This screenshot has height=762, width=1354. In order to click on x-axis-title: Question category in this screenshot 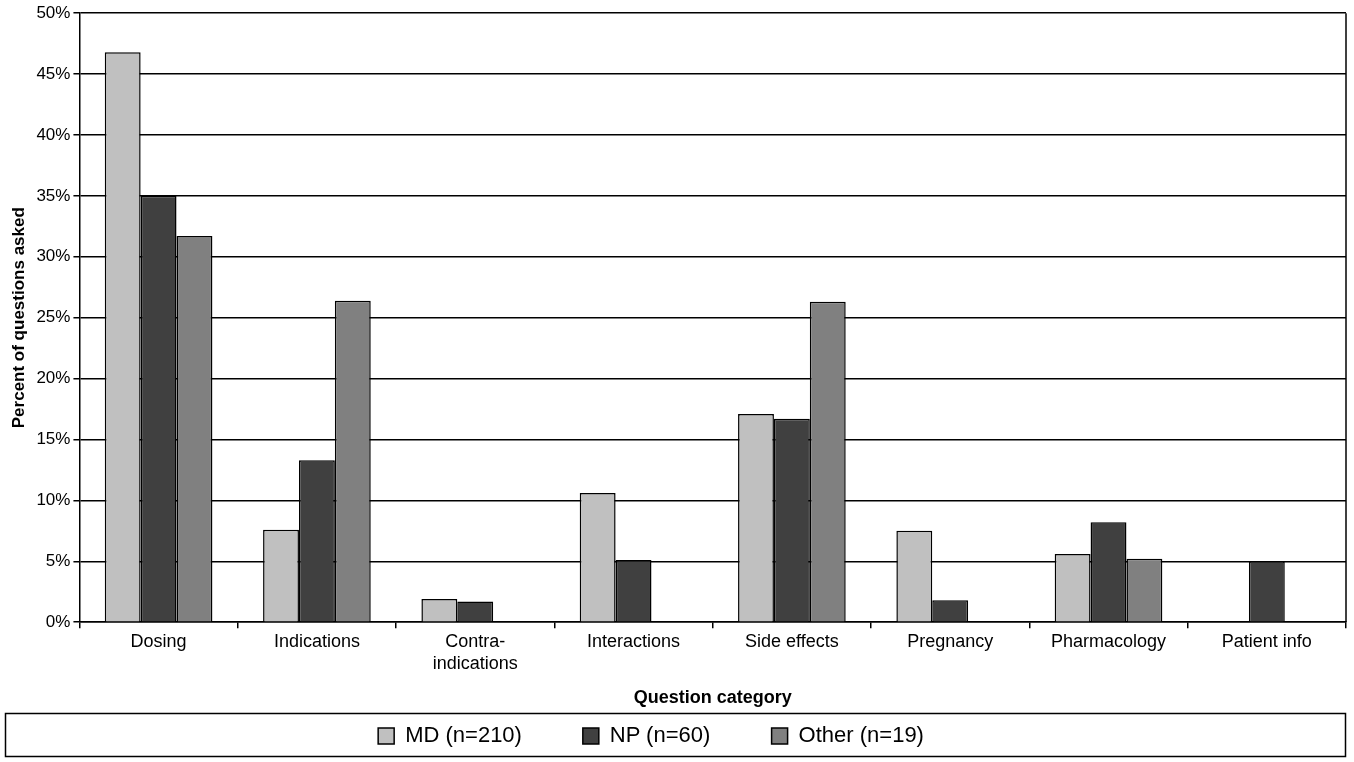, I will do `click(712, 697)`.